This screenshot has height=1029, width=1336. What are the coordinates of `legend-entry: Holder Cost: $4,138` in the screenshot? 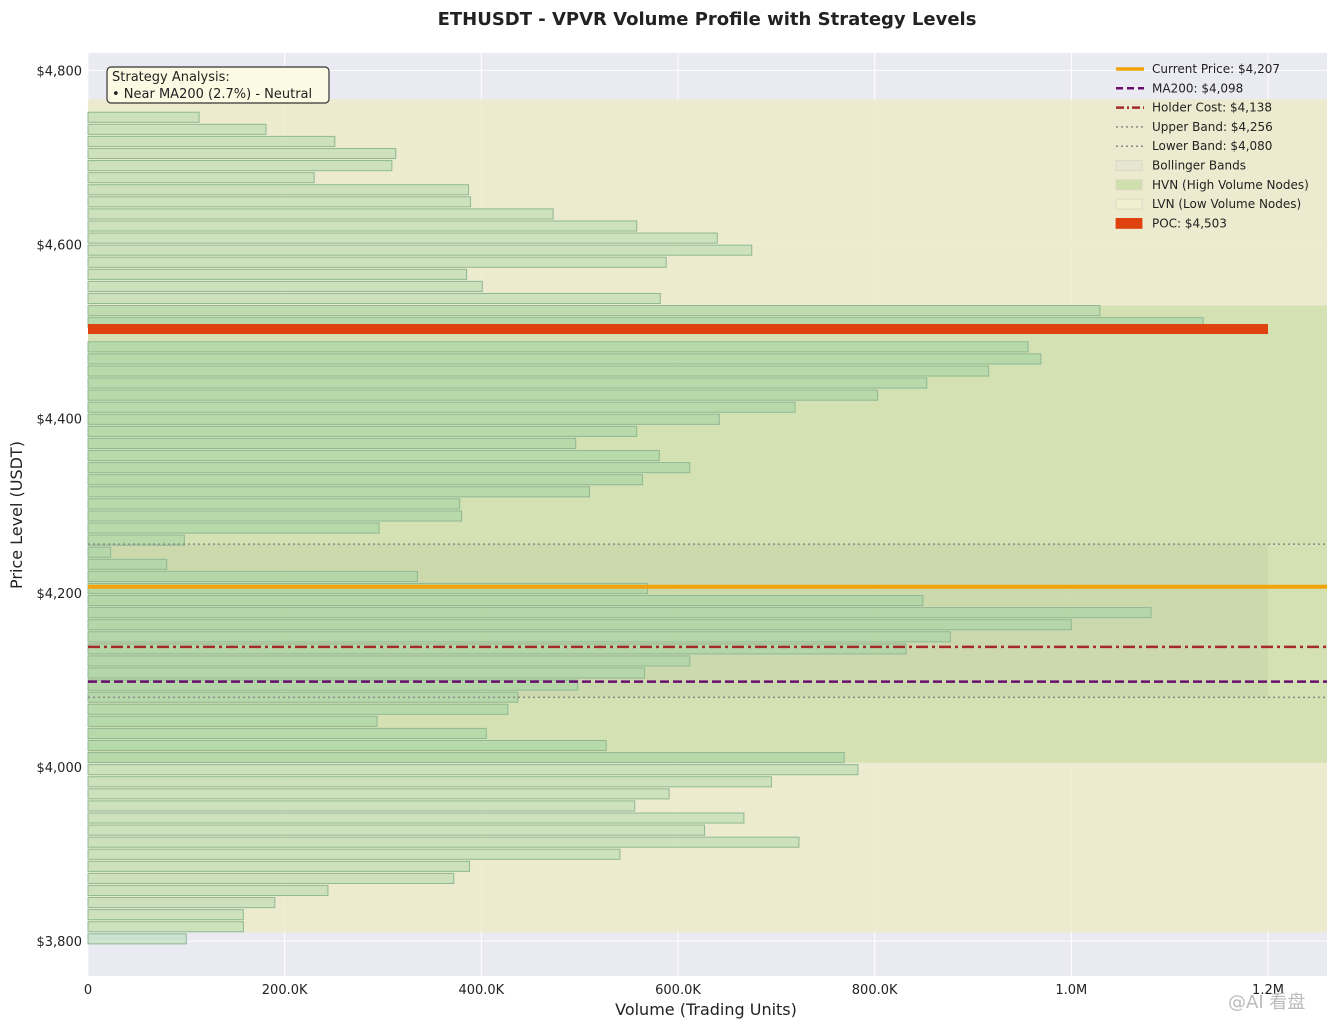 It's located at (1194, 108).